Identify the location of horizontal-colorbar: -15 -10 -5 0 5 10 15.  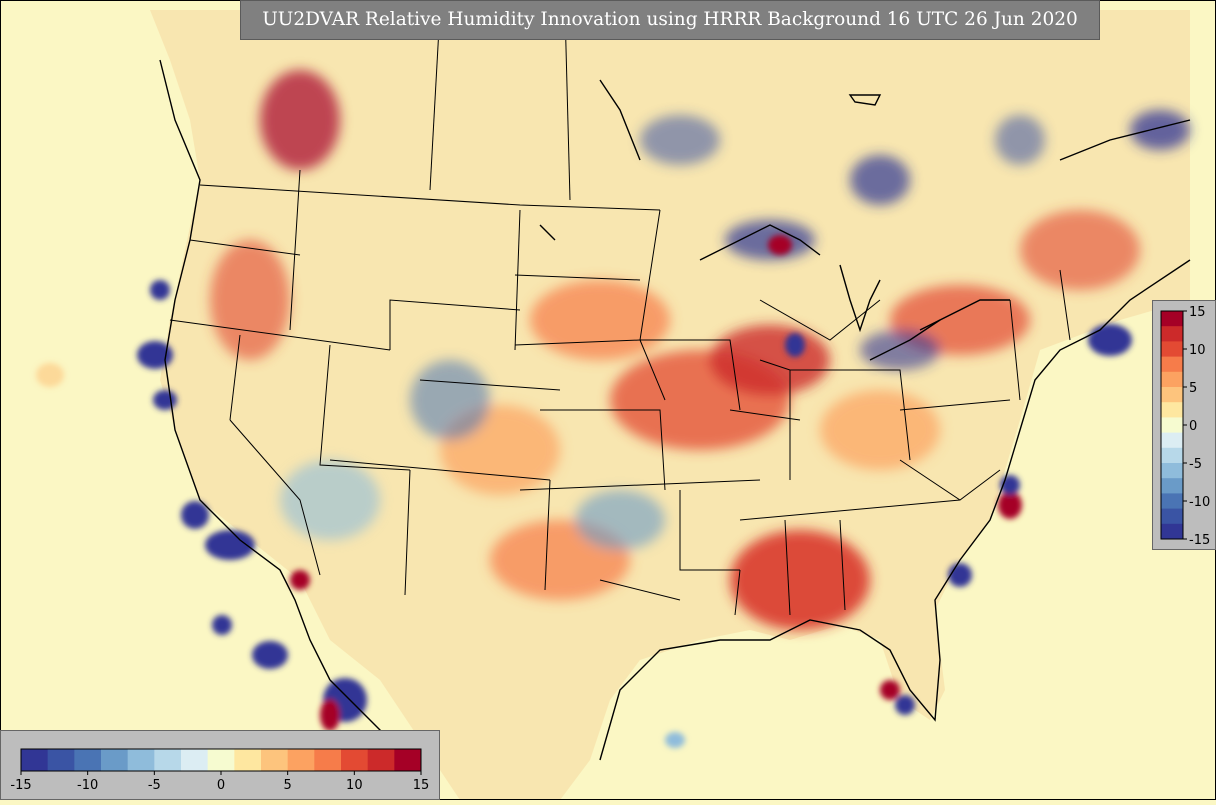
(219, 770).